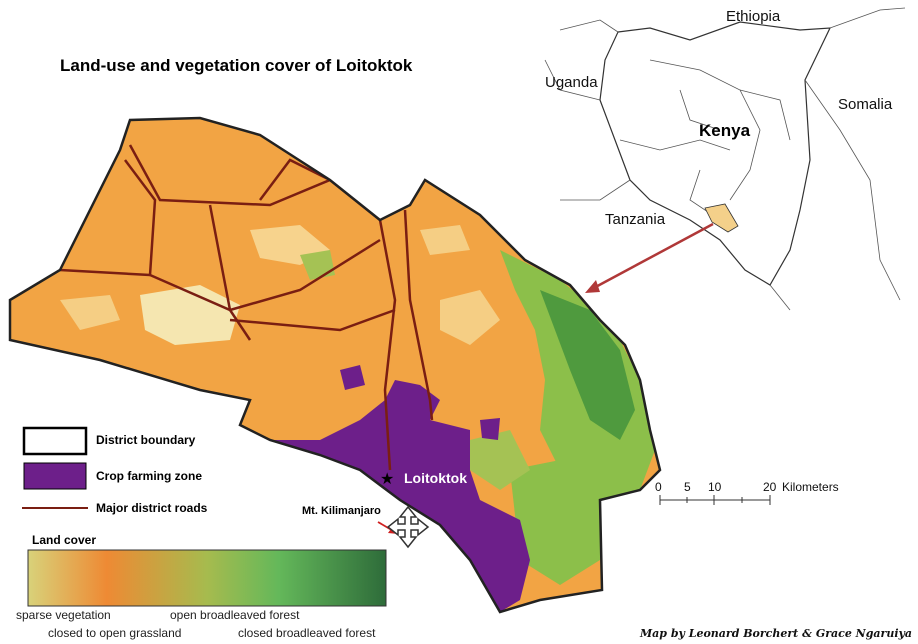 The image size is (918, 644). I want to click on pan-move-icon, so click(408, 527).